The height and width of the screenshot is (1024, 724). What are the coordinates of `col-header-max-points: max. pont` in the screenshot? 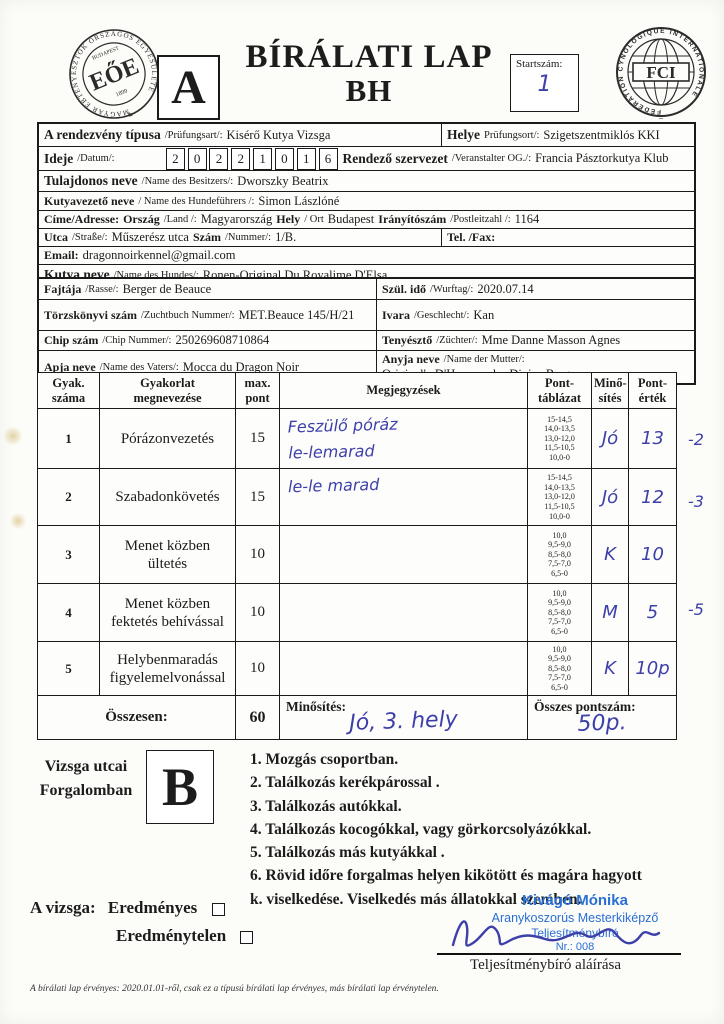 It's located at (257, 390).